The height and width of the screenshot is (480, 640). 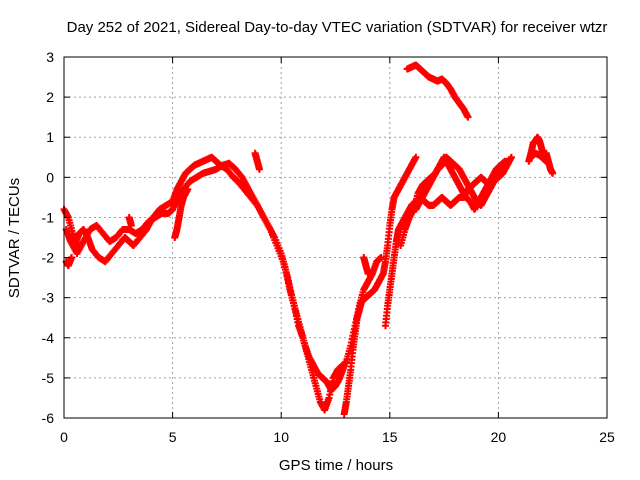 What do you see at coordinates (336, 465) in the screenshot?
I see `x-axis-label: GPS time / hours` at bounding box center [336, 465].